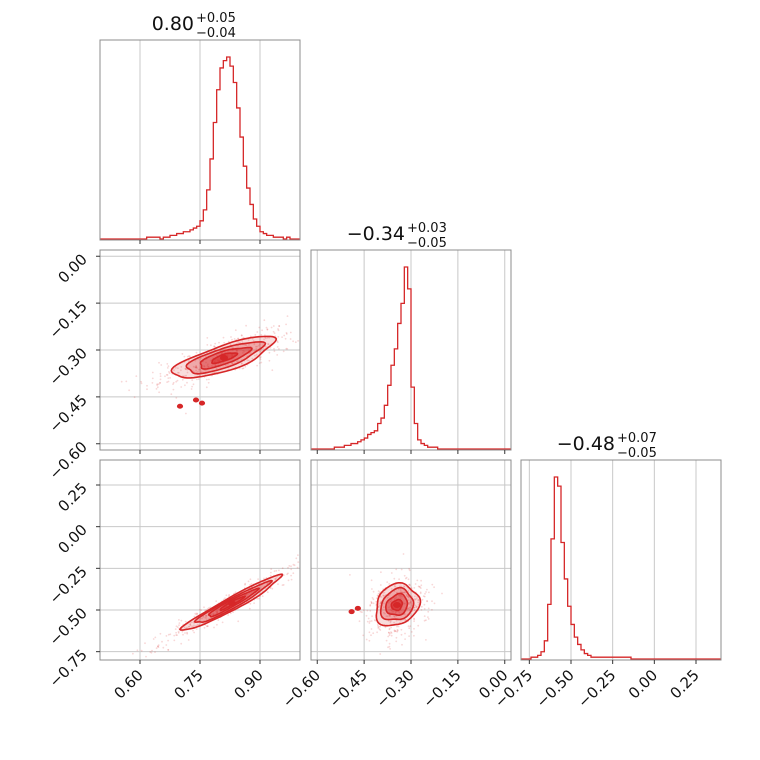 This screenshot has height=760, width=760. Describe the element at coordinates (621, 560) in the screenshot. I see `panel-frame-p3-hist` at that location.